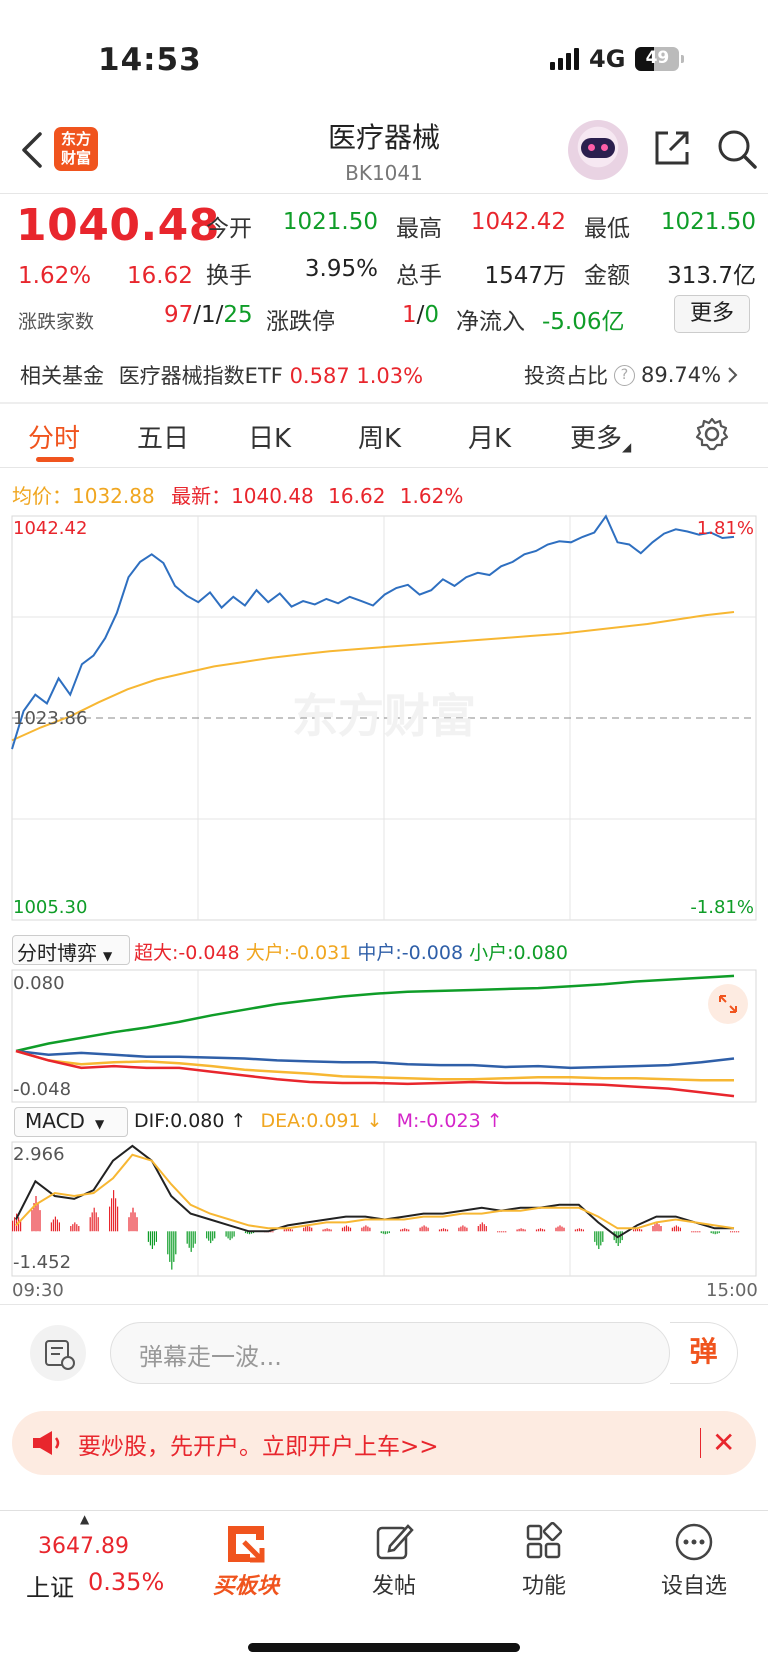 The width and height of the screenshot is (768, 1670). I want to click on related-fund: 相关基金 医疗器械指数ETF 0.587 1.03%, so click(221, 375).